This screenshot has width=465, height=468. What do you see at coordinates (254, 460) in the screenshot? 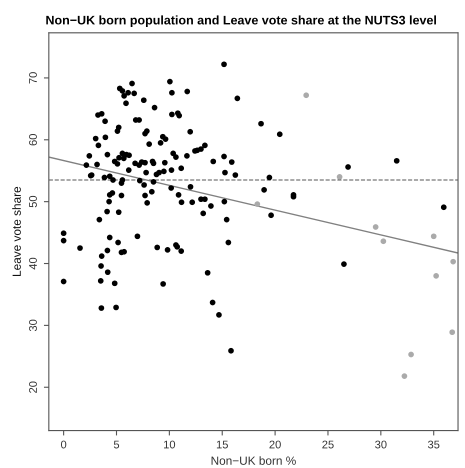
I see `x-axis-title: Non−UK born %` at bounding box center [254, 460].